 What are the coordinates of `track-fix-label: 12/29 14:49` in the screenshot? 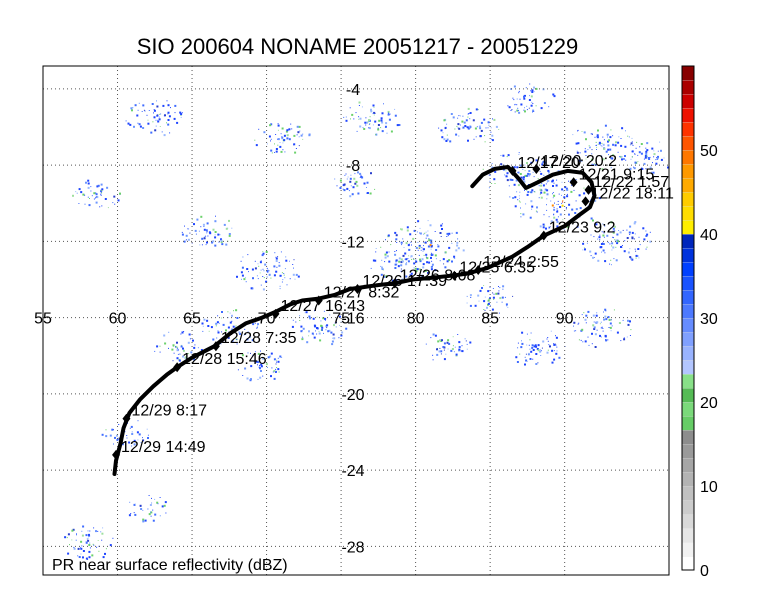 It's located at (163, 447).